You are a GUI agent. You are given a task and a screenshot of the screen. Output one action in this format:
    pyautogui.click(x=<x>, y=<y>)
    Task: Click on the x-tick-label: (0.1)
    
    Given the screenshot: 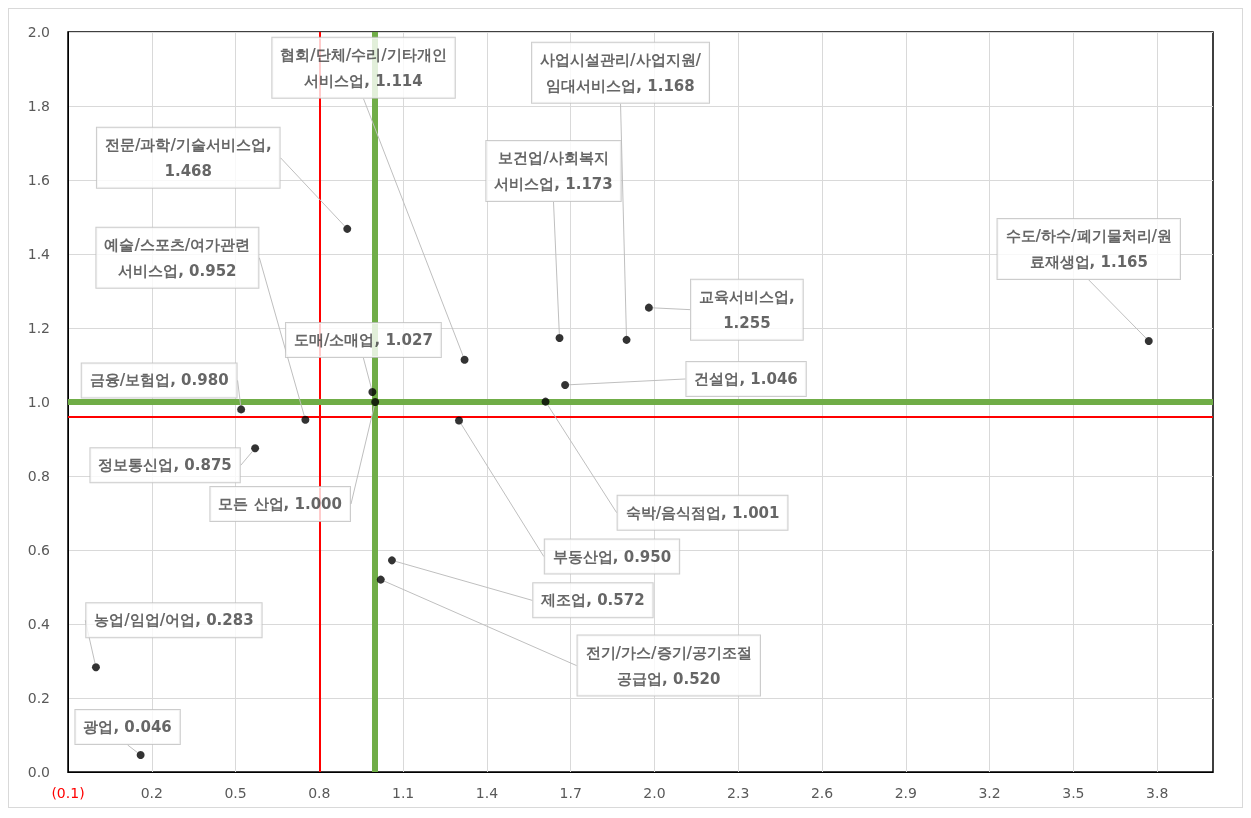 What is the action you would take?
    pyautogui.click(x=68, y=793)
    